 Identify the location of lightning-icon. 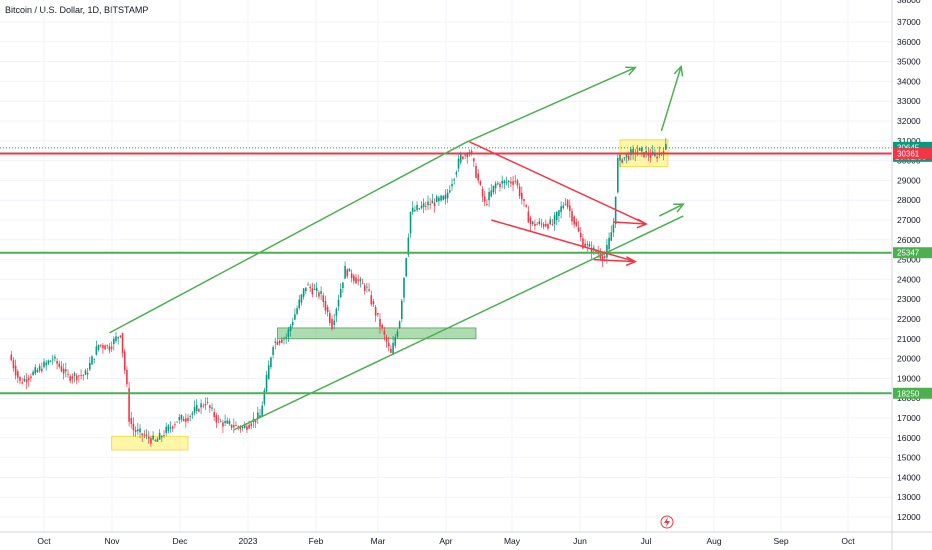
(667, 522).